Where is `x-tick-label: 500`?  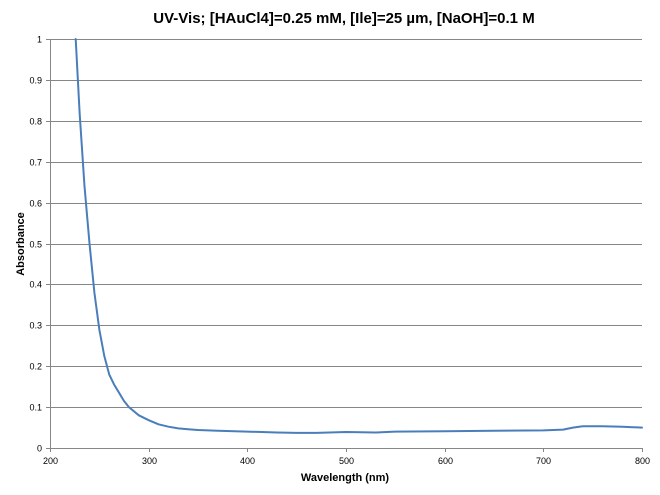 x-tick-label: 500 is located at coordinates (346, 461).